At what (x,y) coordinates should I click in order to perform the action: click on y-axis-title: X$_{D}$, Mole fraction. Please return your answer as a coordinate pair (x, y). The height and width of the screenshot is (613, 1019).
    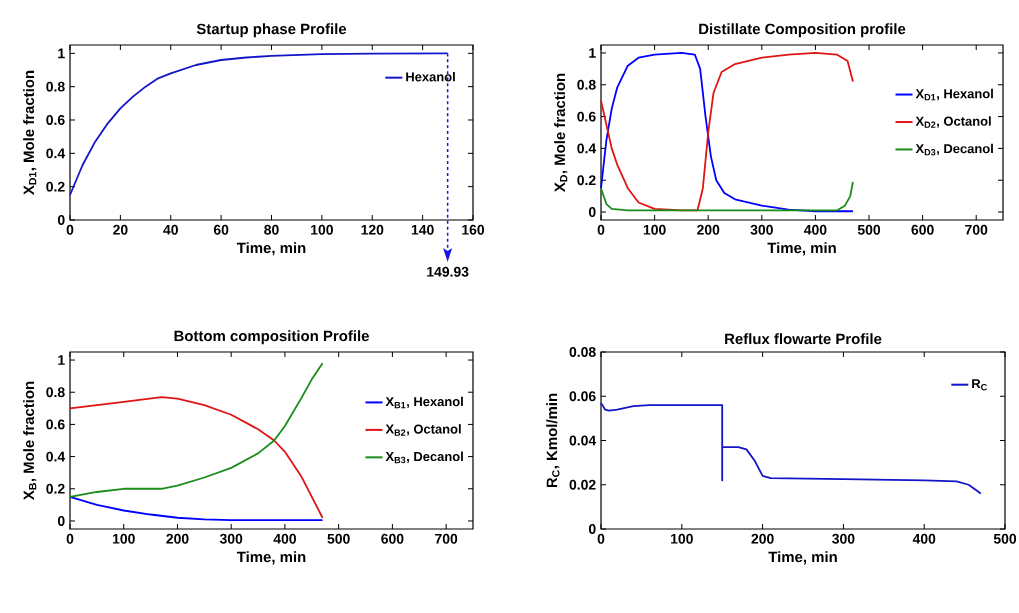
    Looking at the image, I should click on (561, 133).